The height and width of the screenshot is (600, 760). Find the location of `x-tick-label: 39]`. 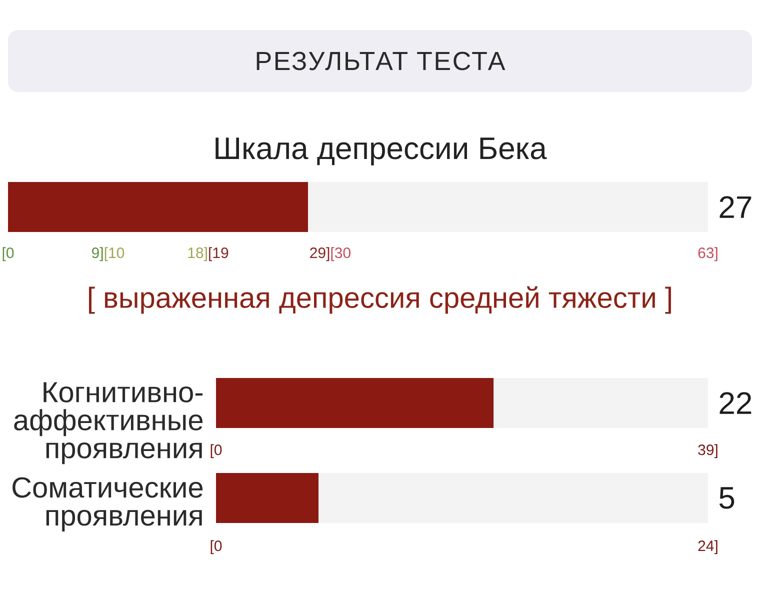

x-tick-label: 39] is located at coordinates (708, 451).